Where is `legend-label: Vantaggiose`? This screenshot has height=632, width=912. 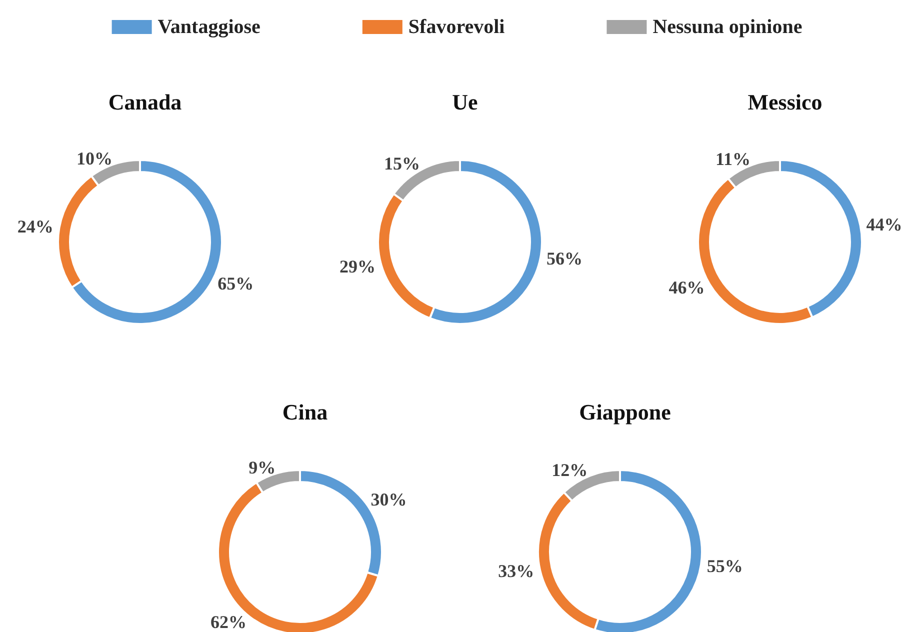 legend-label: Vantaggiose is located at coordinates (209, 27).